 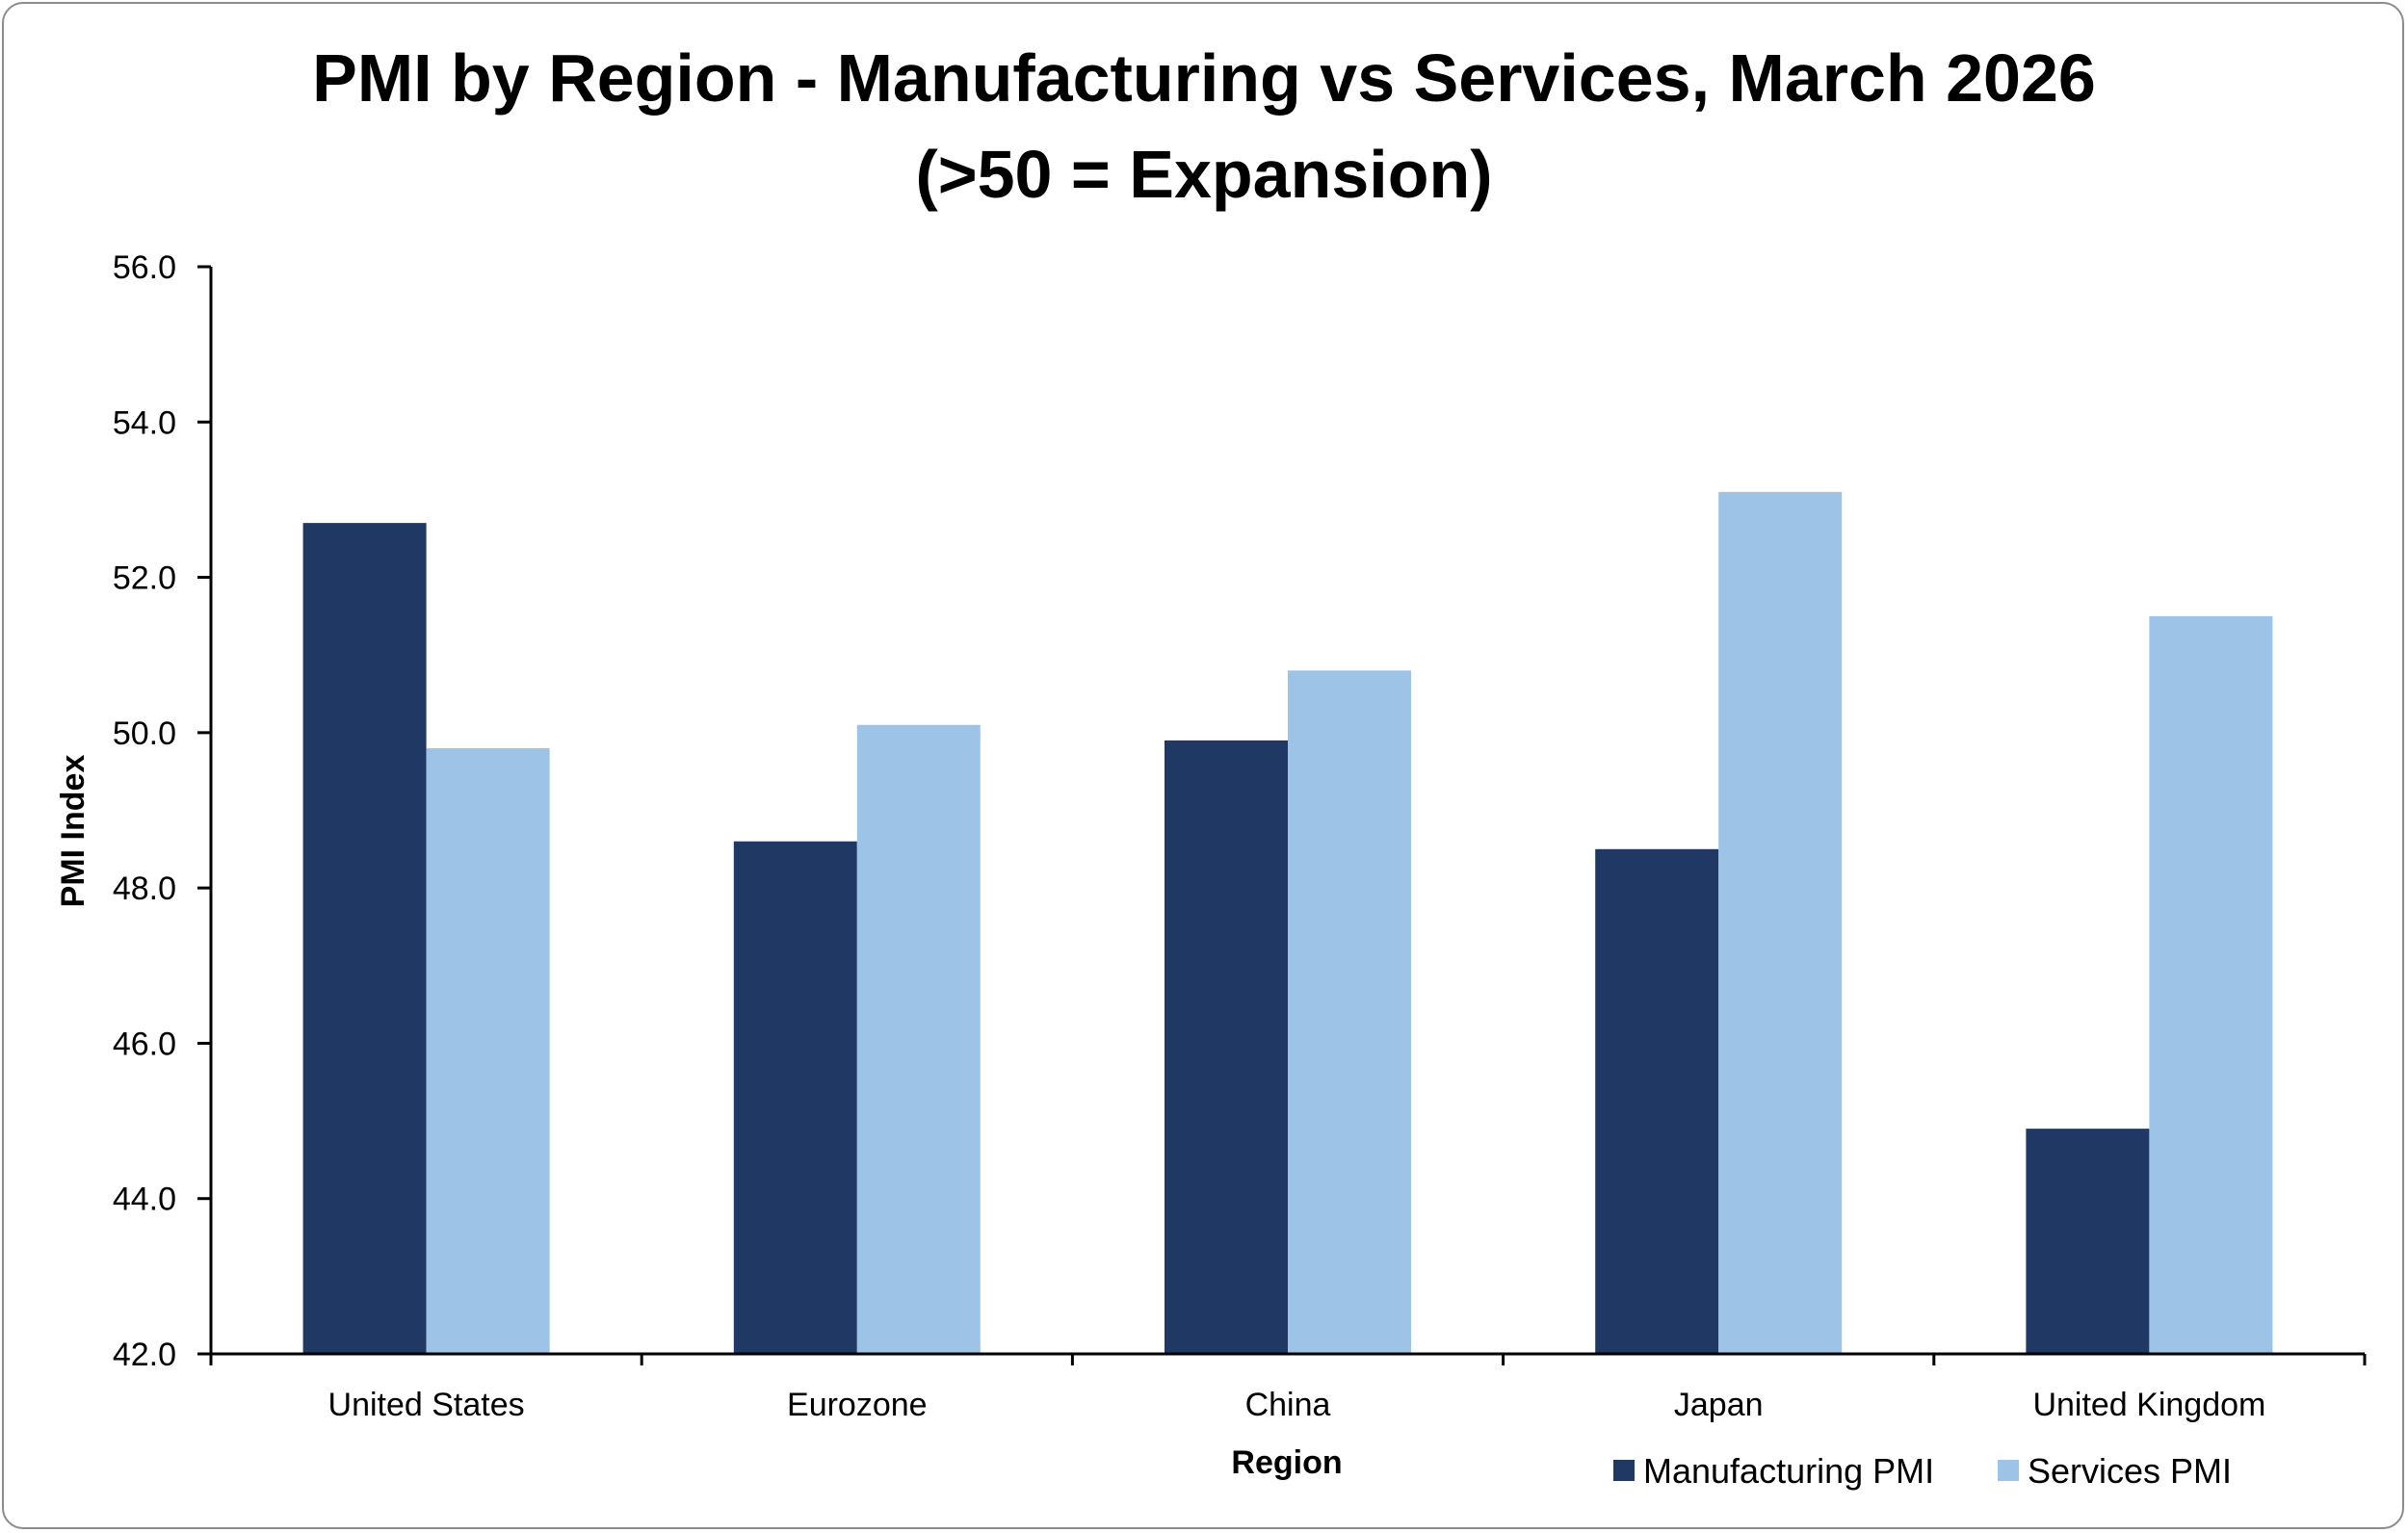 What do you see at coordinates (2088, 1241) in the screenshot?
I see `bar-manufacturing-united-kingdom` at bounding box center [2088, 1241].